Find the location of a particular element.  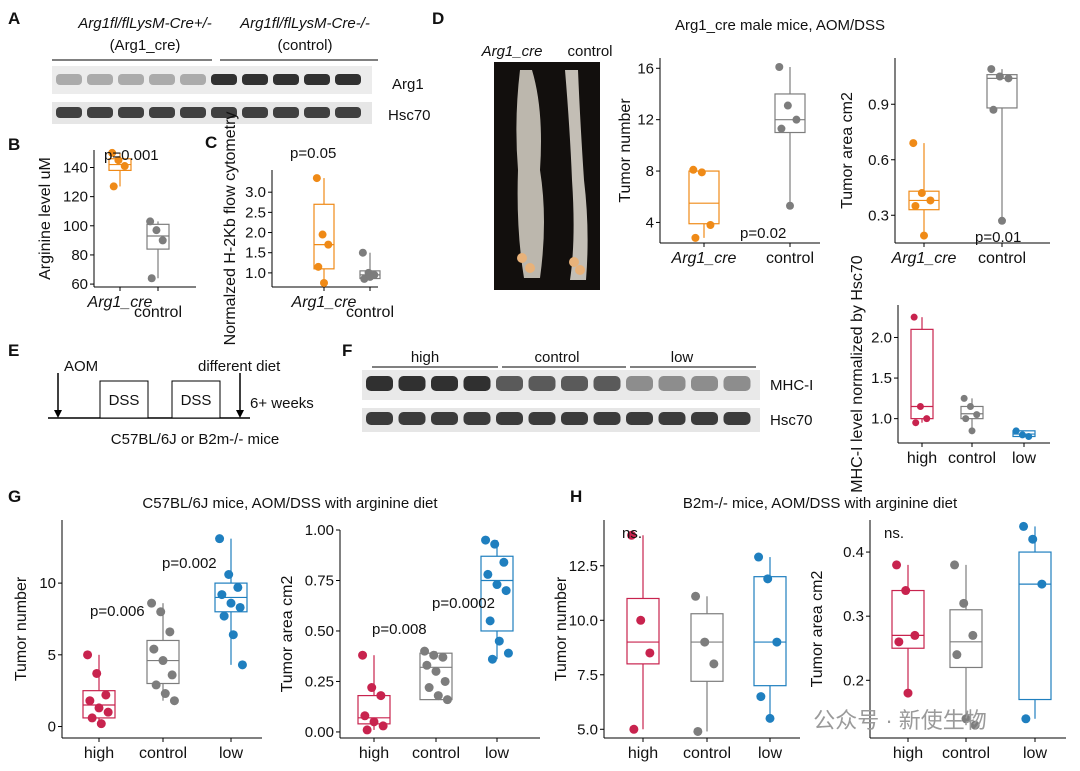

y-tick-label: 0.6 is located at coordinates (878, 160).